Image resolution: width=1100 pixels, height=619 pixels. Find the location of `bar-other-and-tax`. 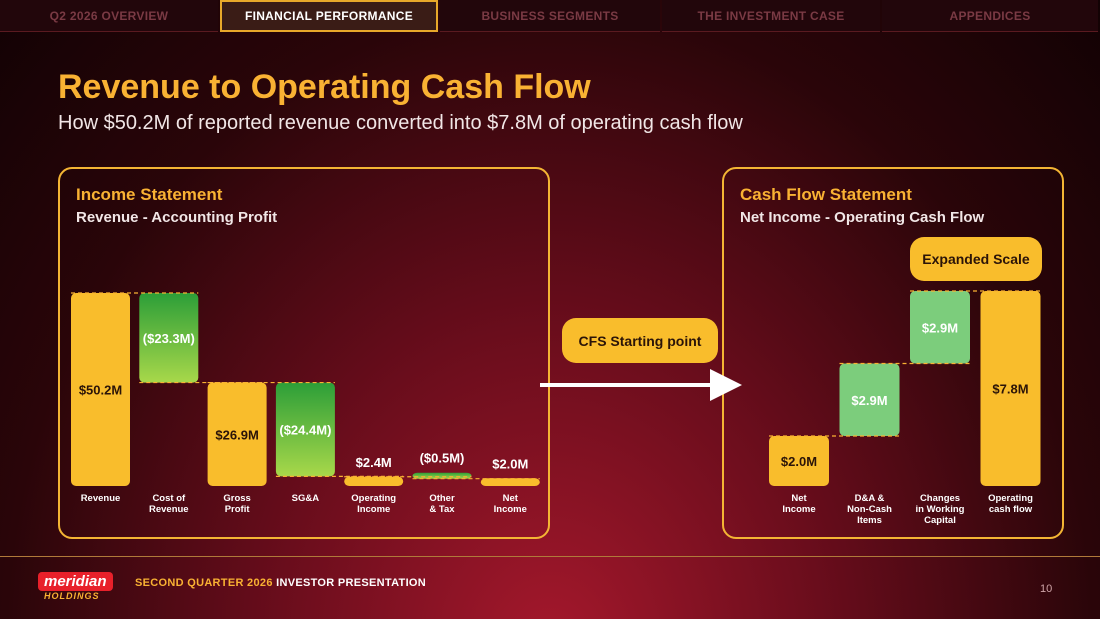

bar-other-and-tax is located at coordinates (442, 475).